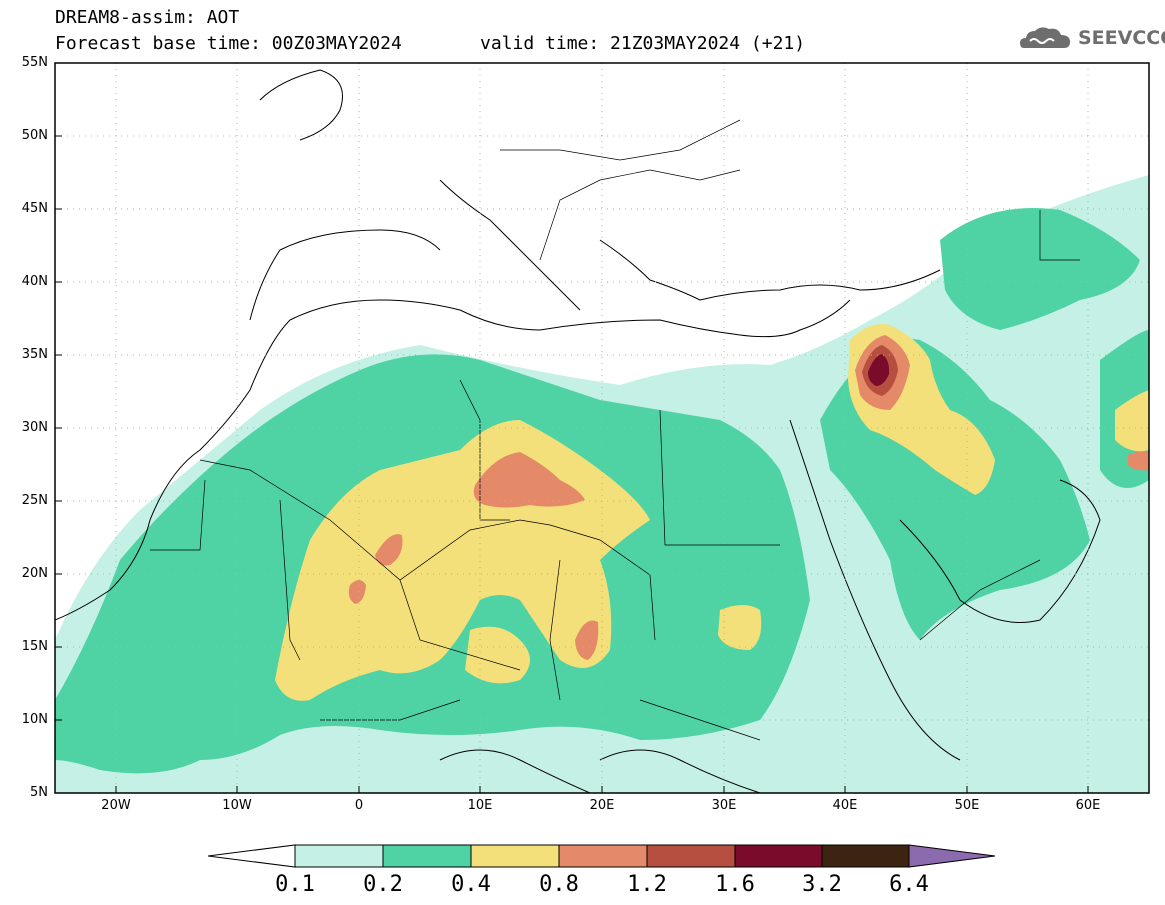 The image size is (1165, 905). Describe the element at coordinates (383, 884) in the screenshot. I see `colorbar-label: 0.2` at that location.